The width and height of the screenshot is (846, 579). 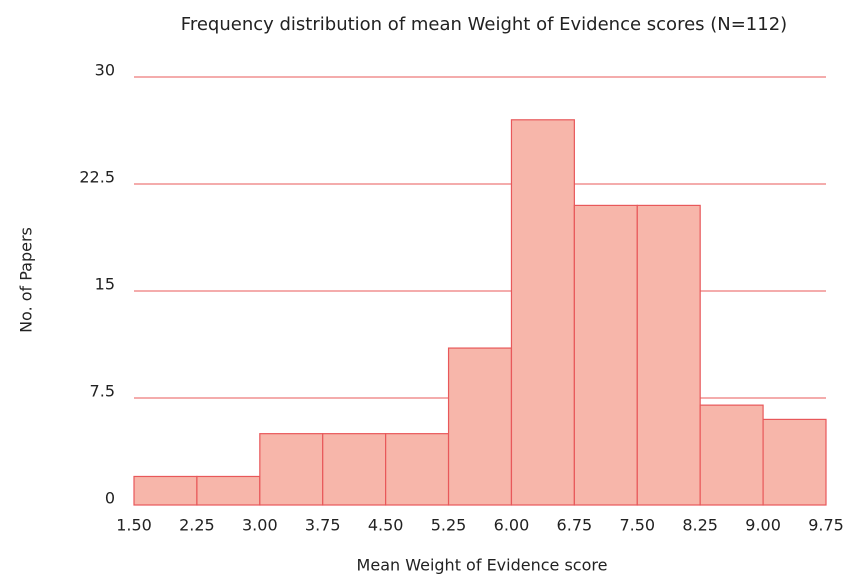 I want to click on y-tick-label: 15, so click(x=105, y=284).